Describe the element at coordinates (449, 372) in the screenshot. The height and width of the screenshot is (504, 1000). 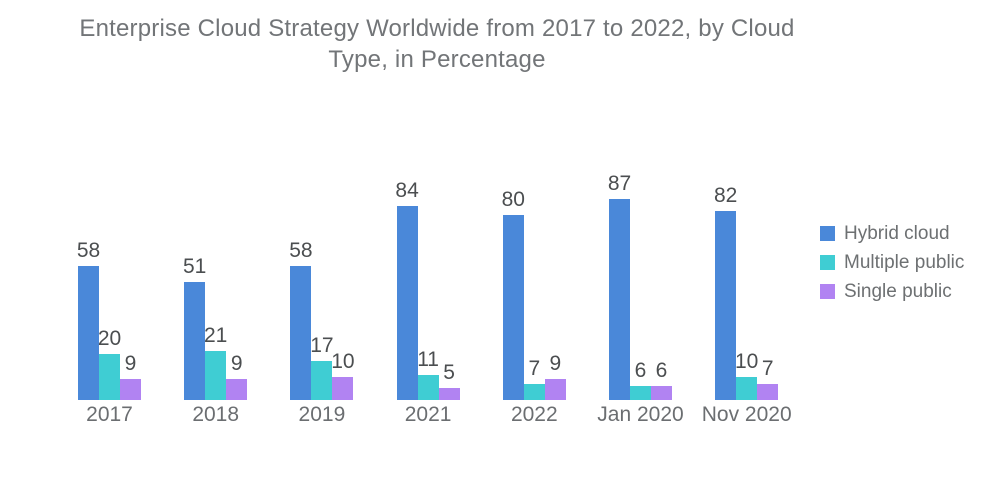
I see `value-label-single-public-2021: 5` at that location.